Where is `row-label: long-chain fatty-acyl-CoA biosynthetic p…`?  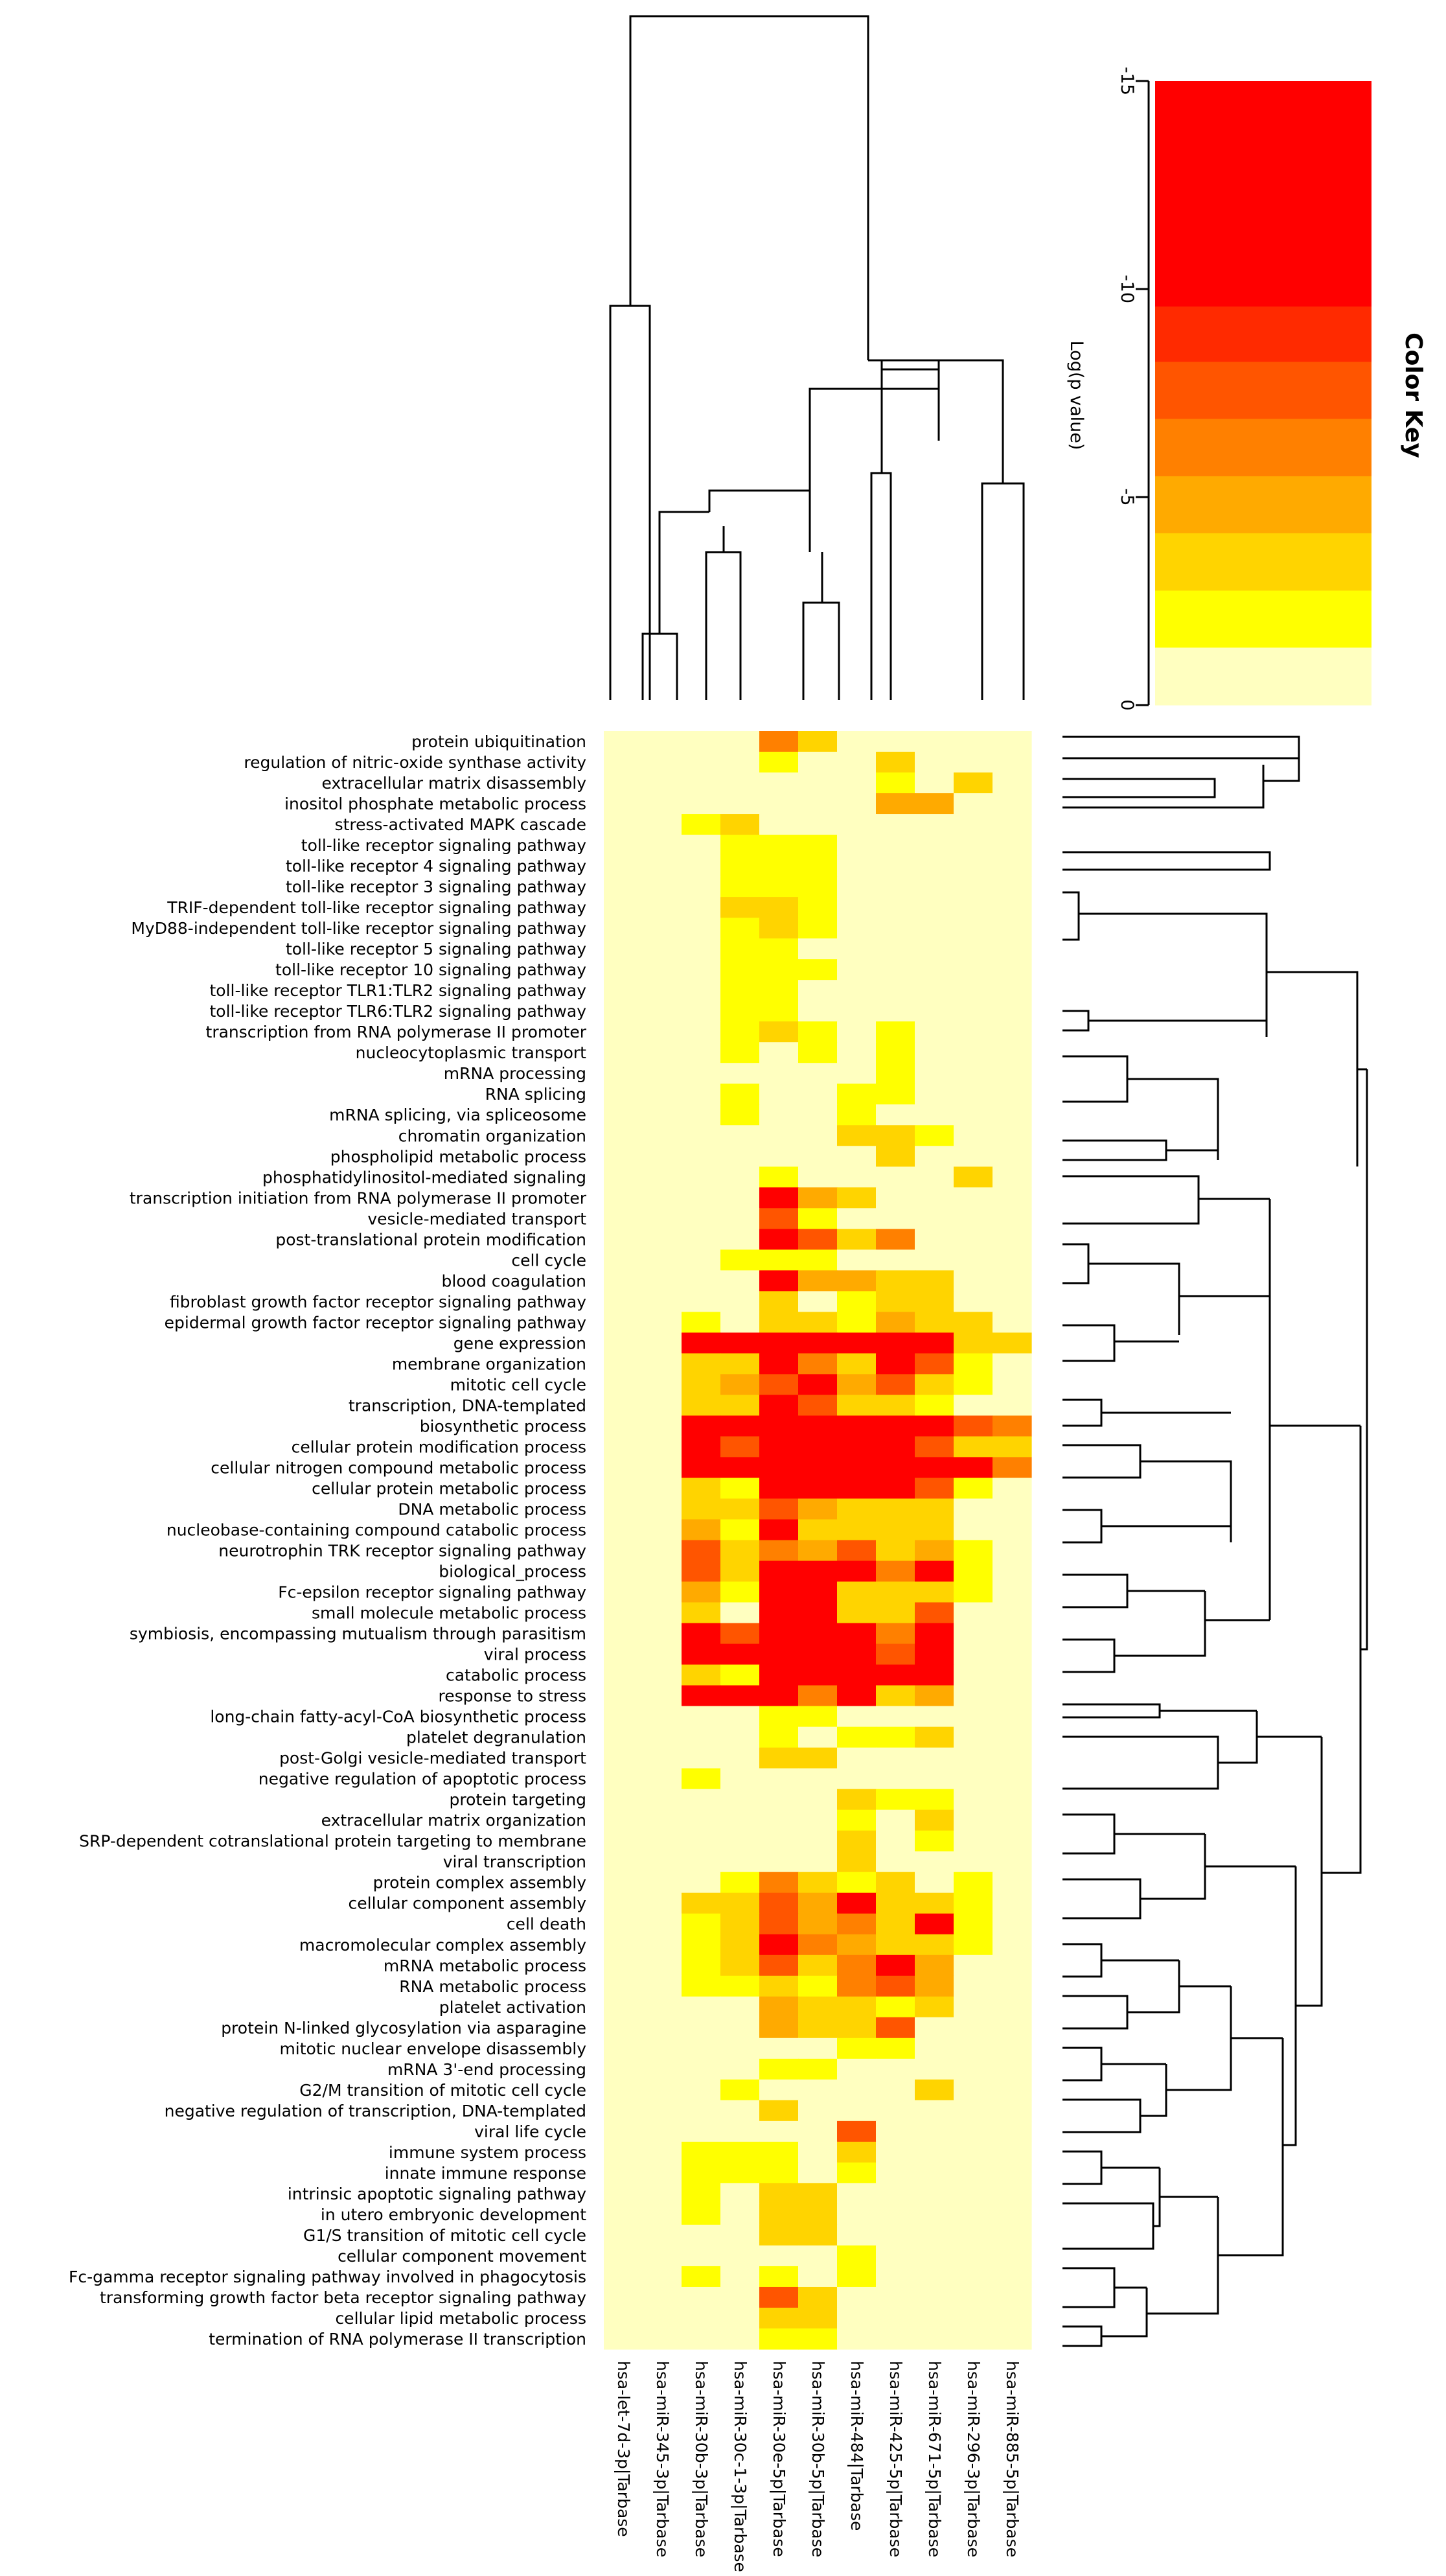
row-label: long-chain fatty-acyl-CoA biosynthetic p… is located at coordinates (398, 1717).